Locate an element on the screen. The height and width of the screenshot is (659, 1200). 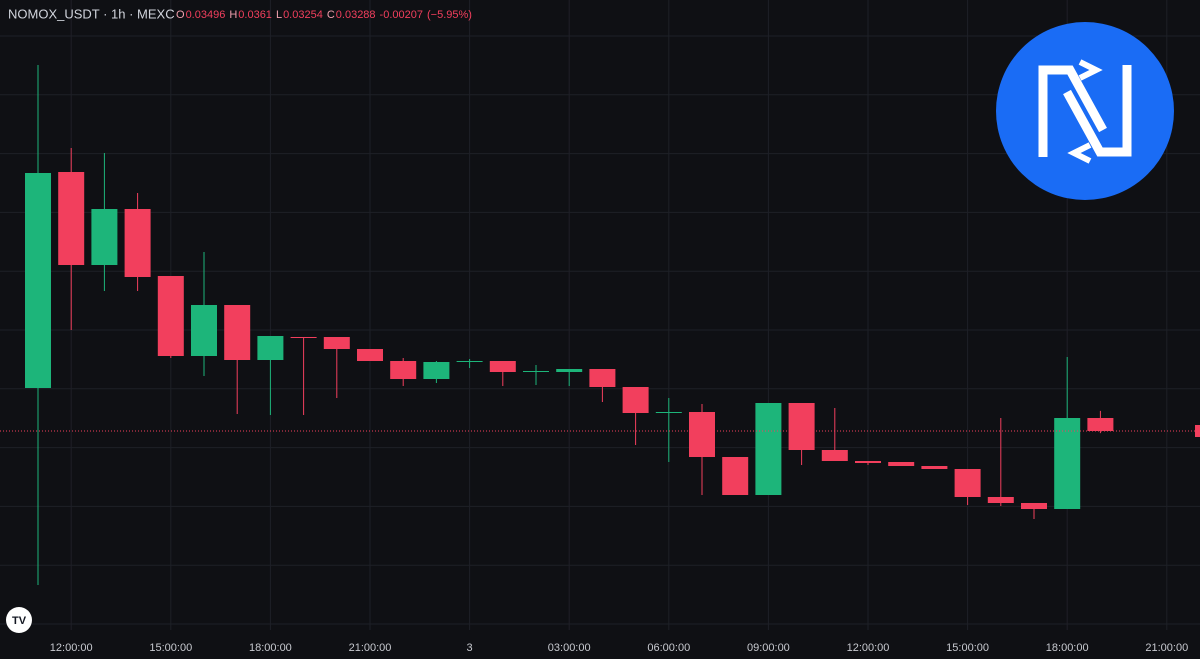
last-price-marker is located at coordinates (1197, 431).